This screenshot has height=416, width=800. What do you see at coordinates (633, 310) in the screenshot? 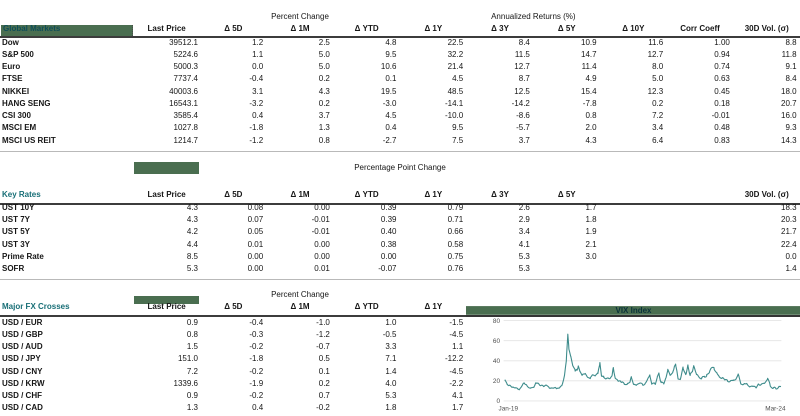
I see `svg-text: VIX Index` at bounding box center [633, 310].